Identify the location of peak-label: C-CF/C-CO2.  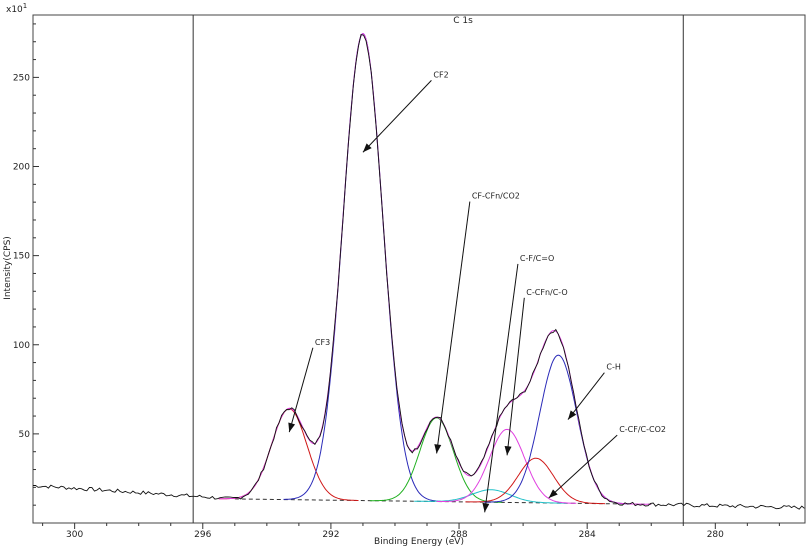
(642, 429).